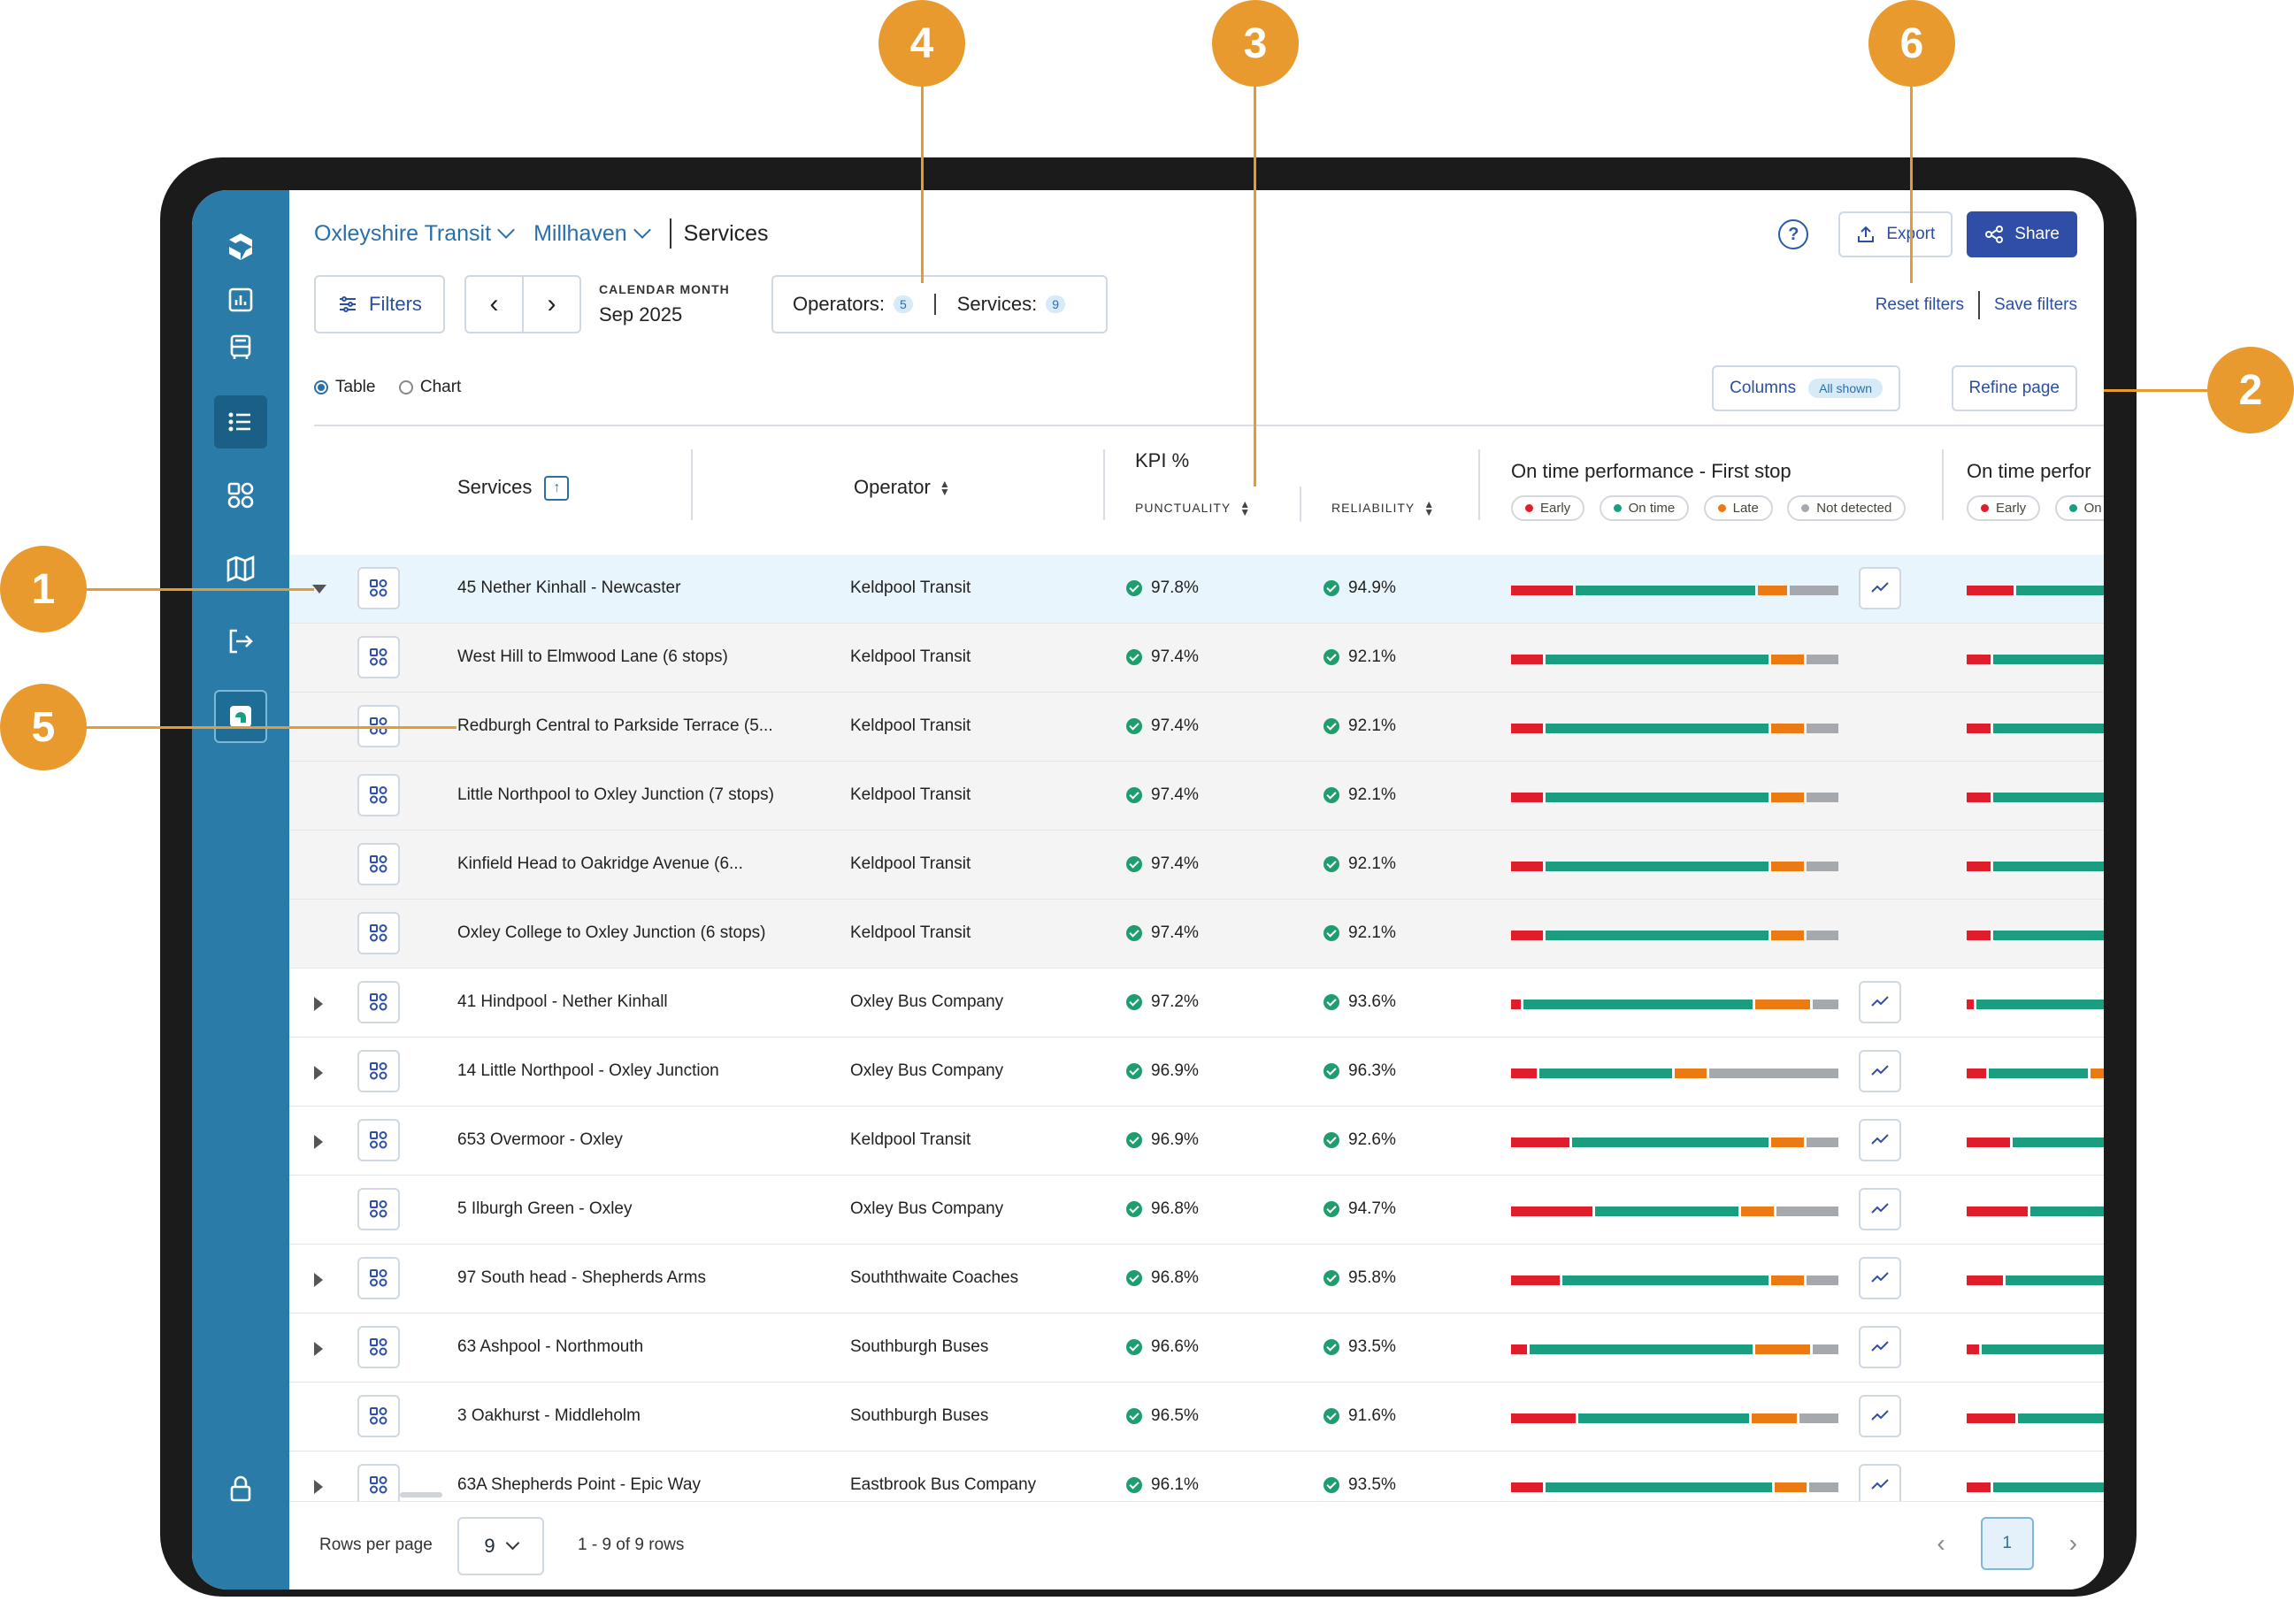 This screenshot has width=2294, height=1624. Describe the element at coordinates (1645, 508) in the screenshot. I see `legend-on-time: On time` at that location.